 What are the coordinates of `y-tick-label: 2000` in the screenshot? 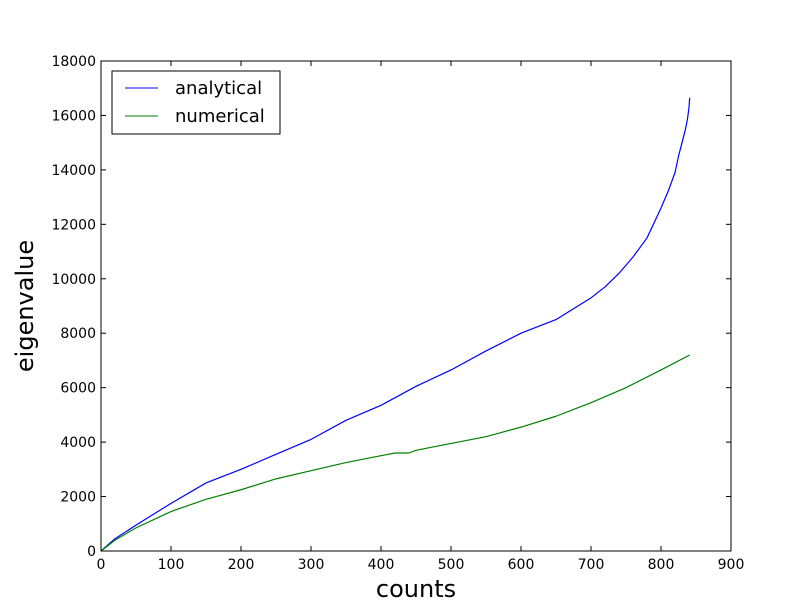 It's located at (78, 498).